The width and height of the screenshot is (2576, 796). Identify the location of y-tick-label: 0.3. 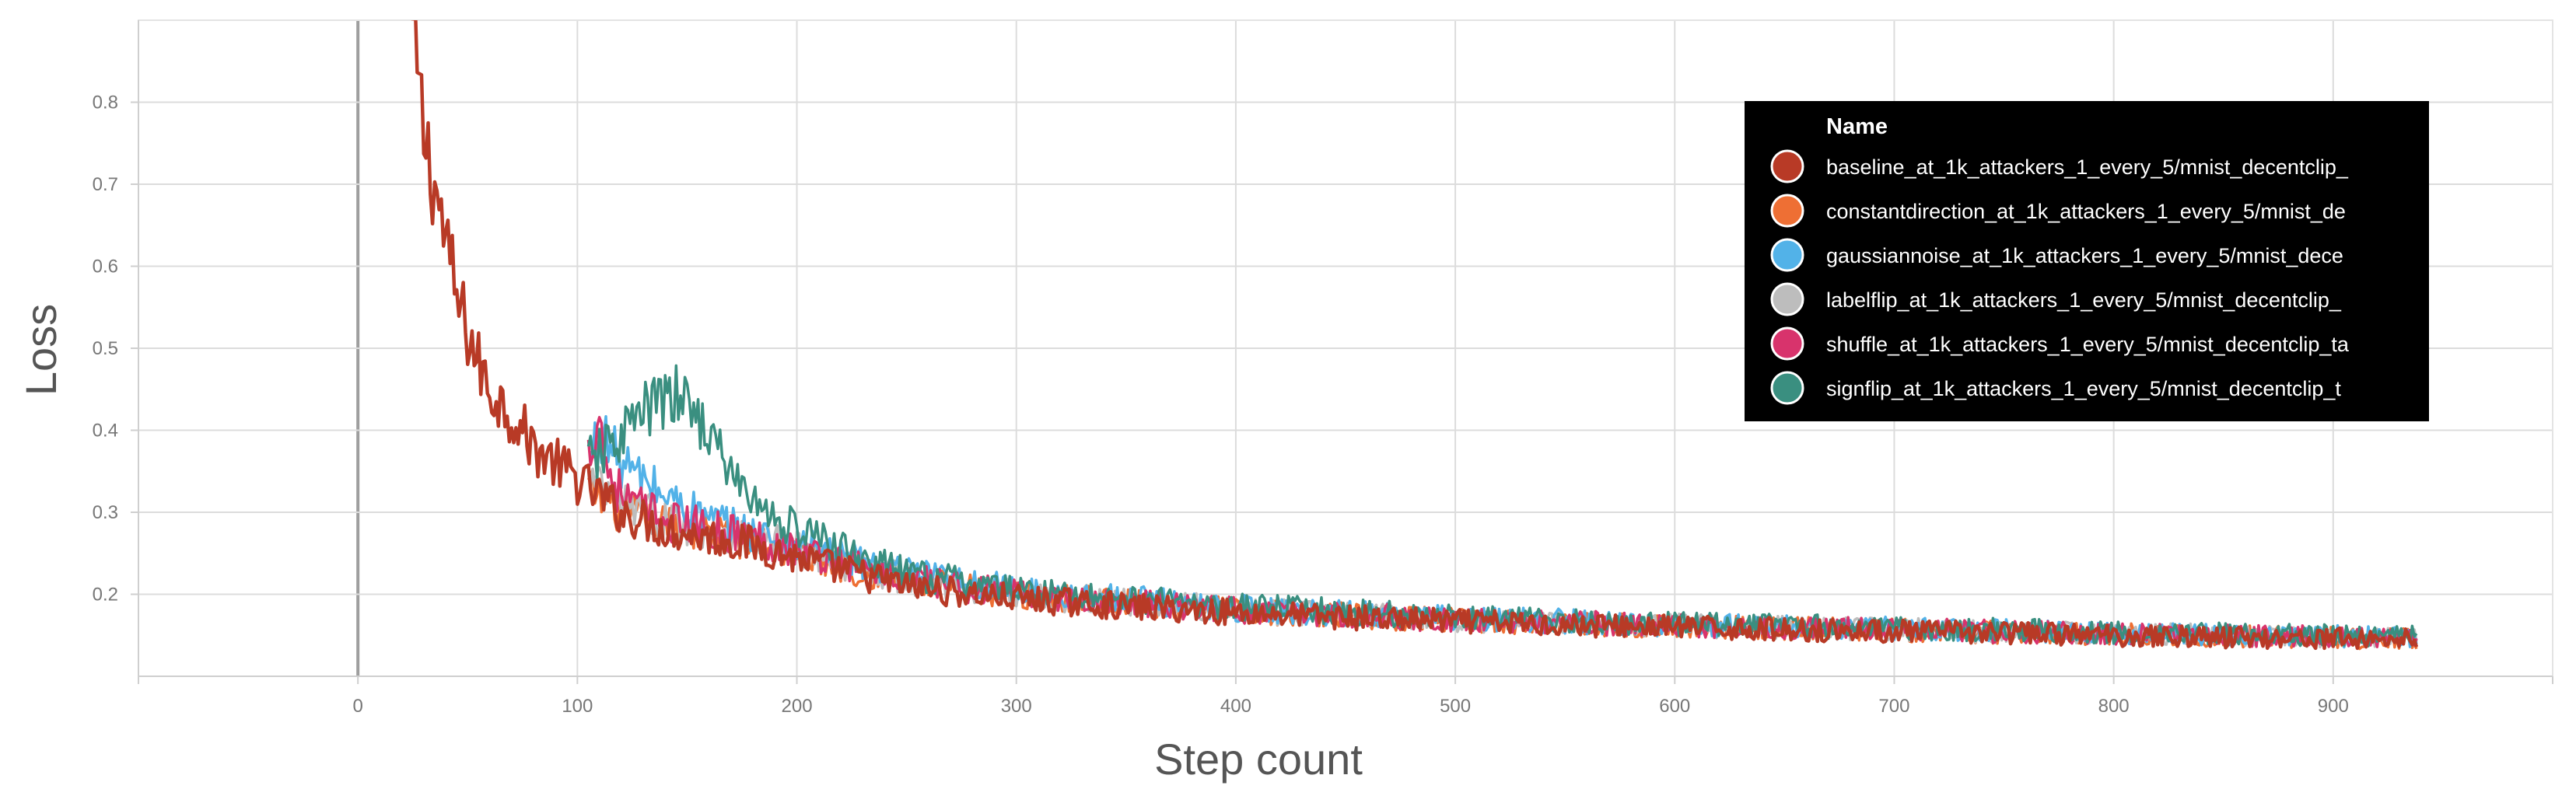
(105, 512).